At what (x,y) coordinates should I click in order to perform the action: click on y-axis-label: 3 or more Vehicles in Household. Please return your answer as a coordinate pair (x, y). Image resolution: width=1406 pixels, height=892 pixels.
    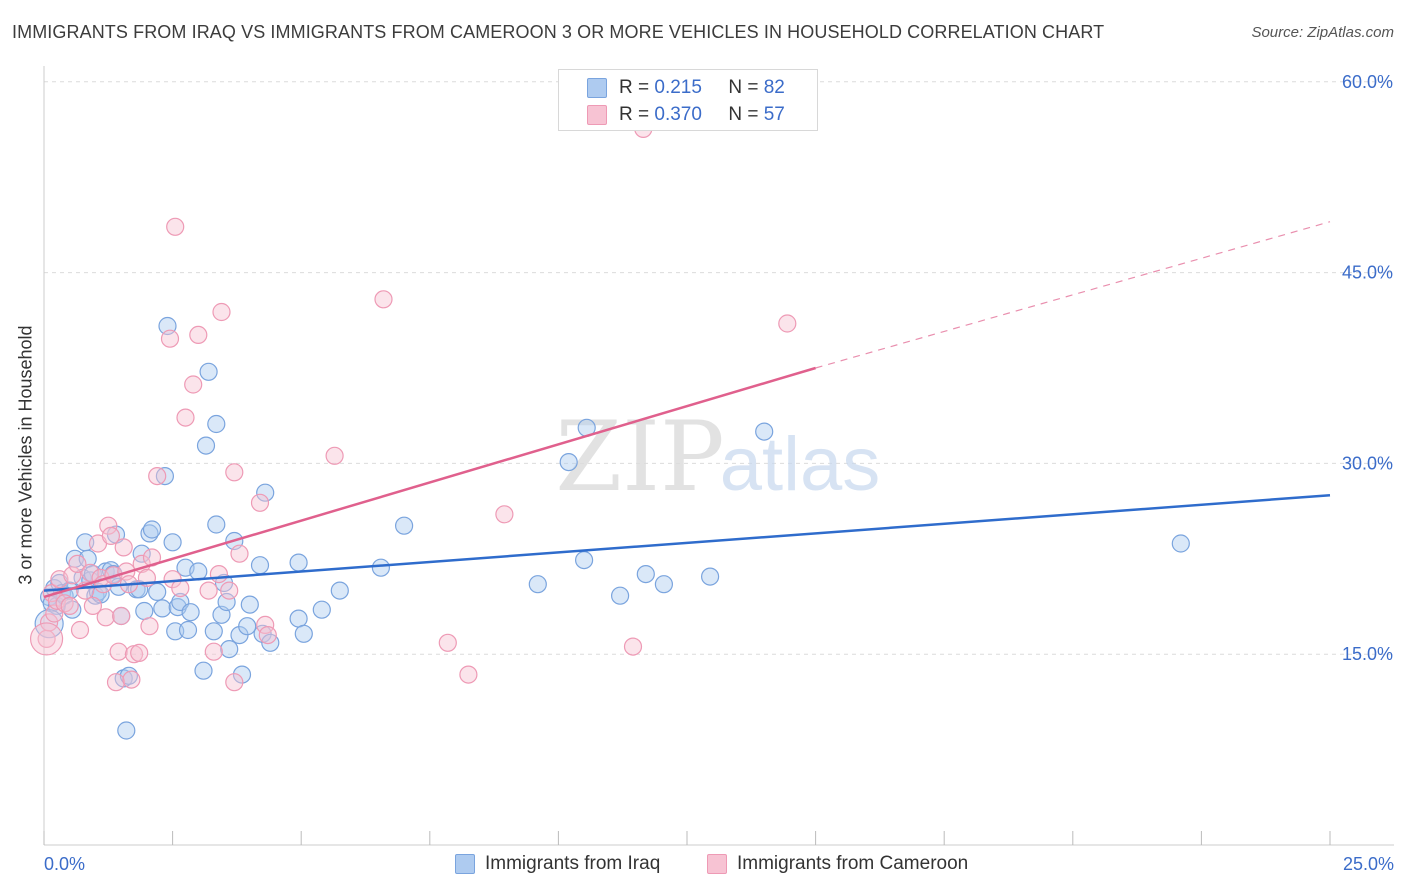
    Looking at the image, I should click on (25, 455).